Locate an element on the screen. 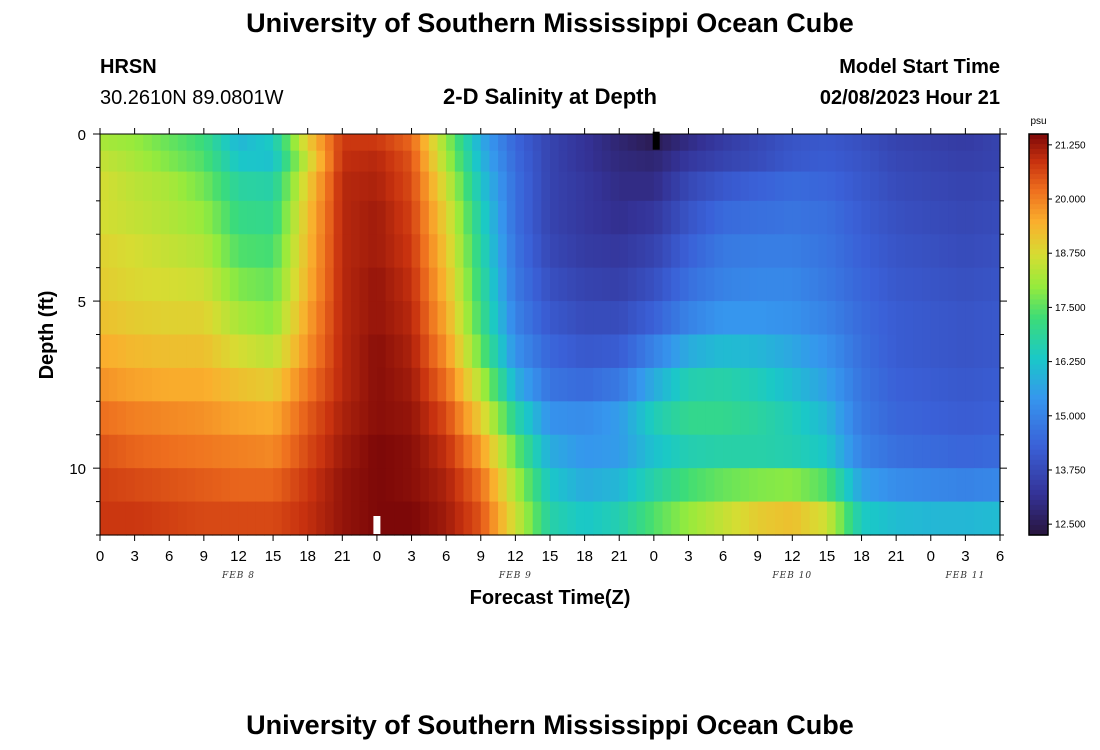 This screenshot has height=750, width=1100. x-tick-label: 3 is located at coordinates (688, 556).